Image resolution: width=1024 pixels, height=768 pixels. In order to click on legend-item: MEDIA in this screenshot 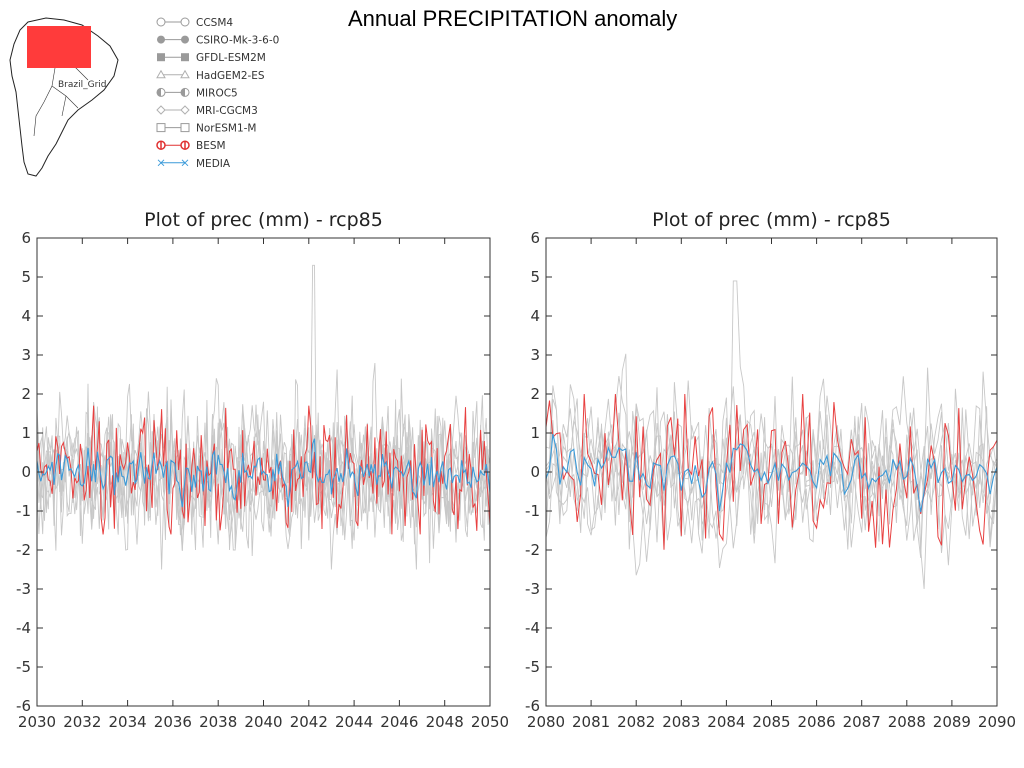, I will do `click(194, 164)`.